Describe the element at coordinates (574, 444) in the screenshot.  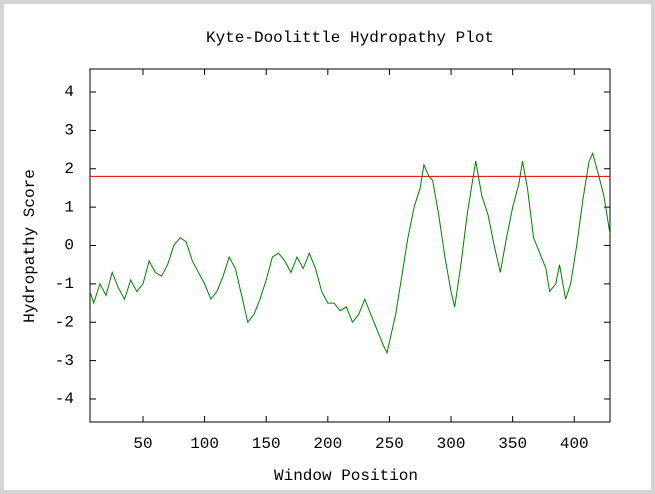
I see `x-tick-label: 400` at that location.